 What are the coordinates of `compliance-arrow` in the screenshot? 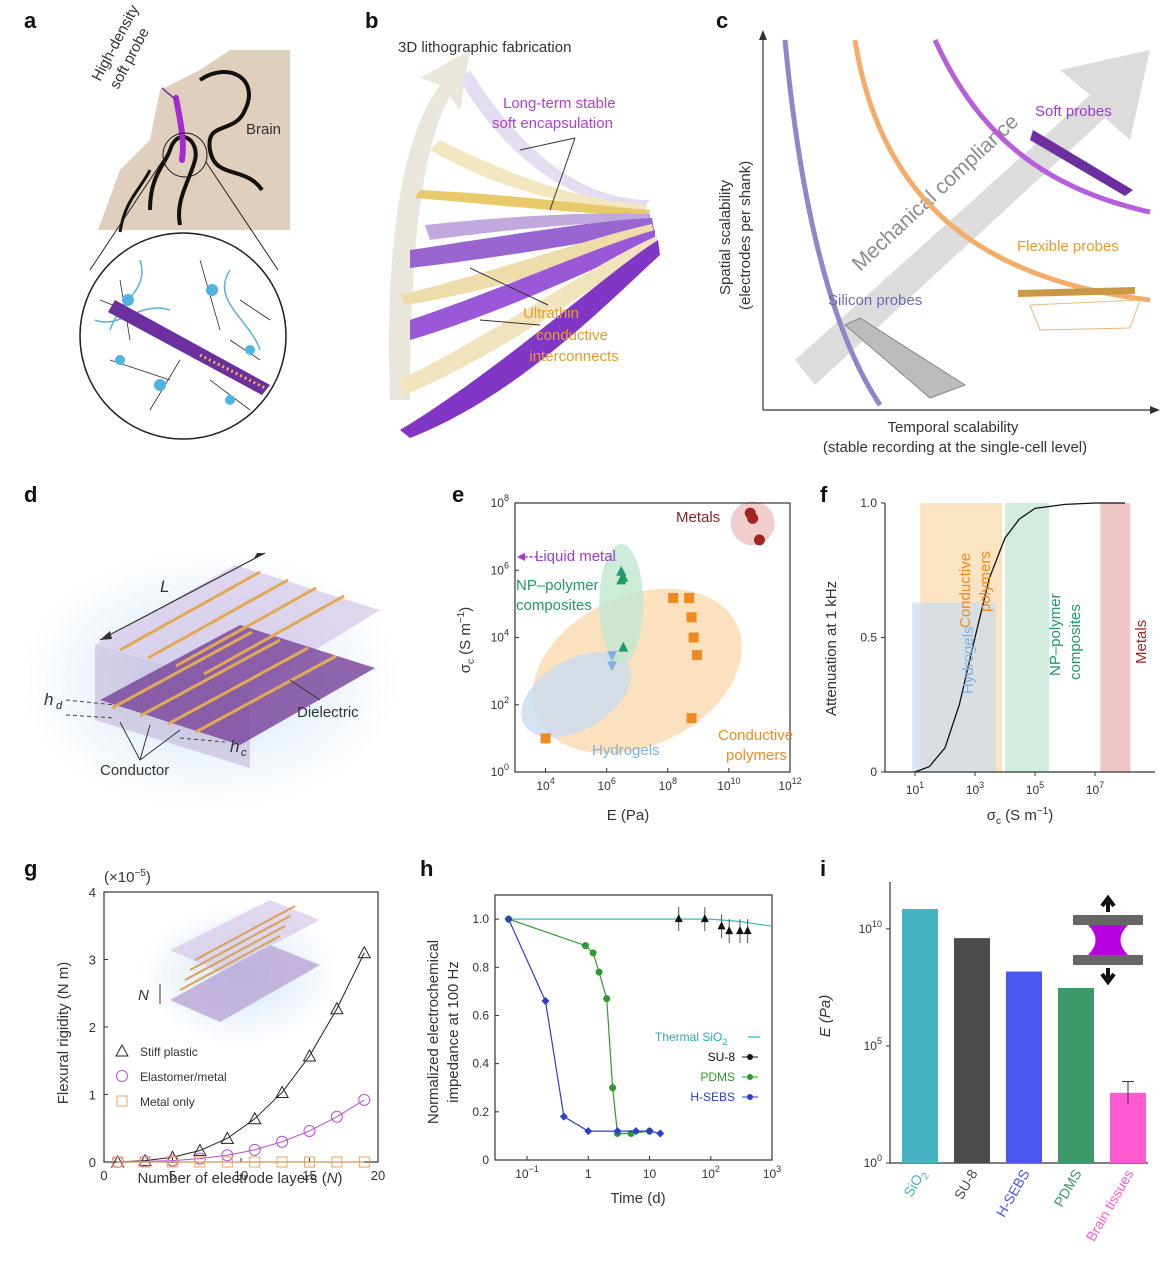 It's located at (972, 217).